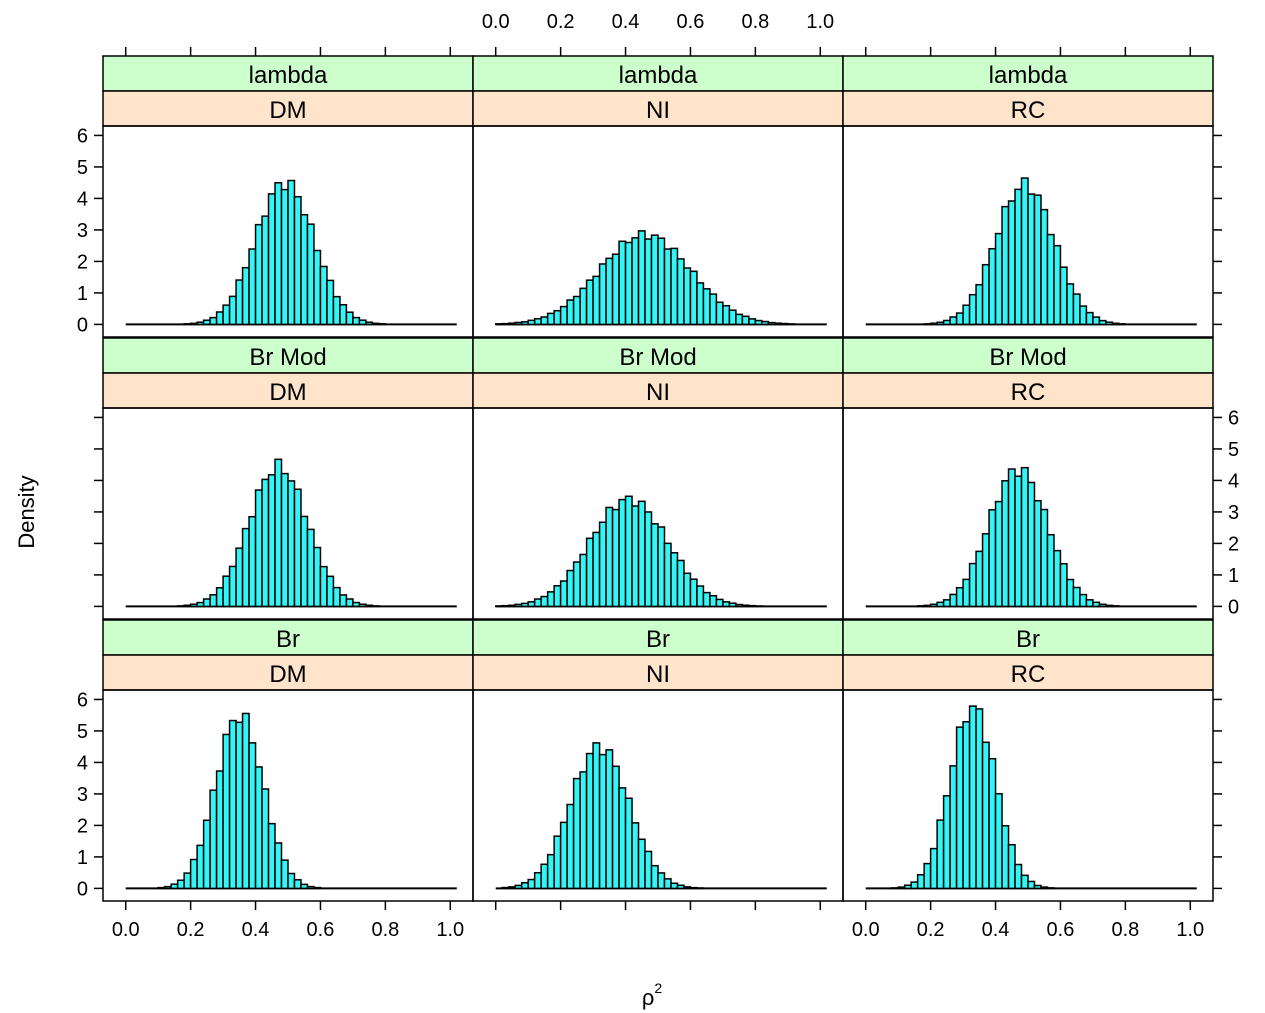 Image resolution: width=1265 pixels, height=1013 pixels. What do you see at coordinates (288, 73) in the screenshot?
I see `strip-outer` at bounding box center [288, 73].